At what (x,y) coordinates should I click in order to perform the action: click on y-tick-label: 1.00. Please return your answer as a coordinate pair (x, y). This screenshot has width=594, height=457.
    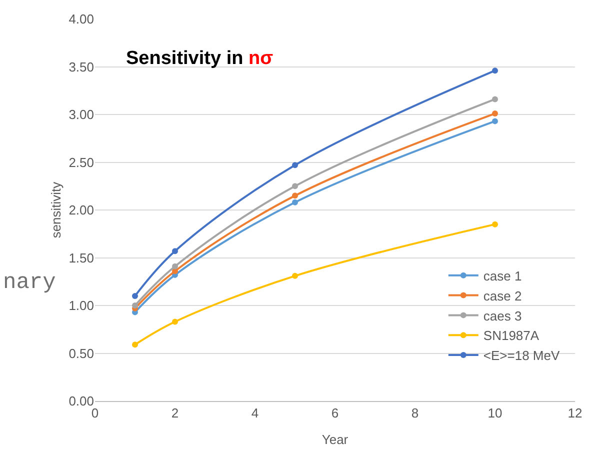
    Looking at the image, I should click on (81, 306).